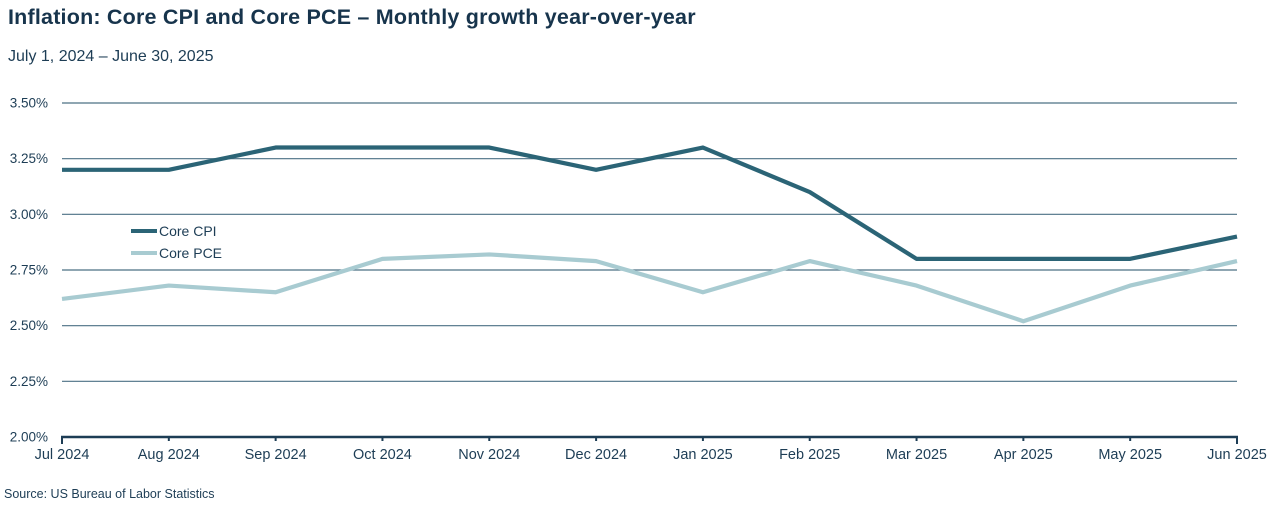 The width and height of the screenshot is (1280, 505). I want to click on legend: Core CPI Core PCE, so click(176, 242).